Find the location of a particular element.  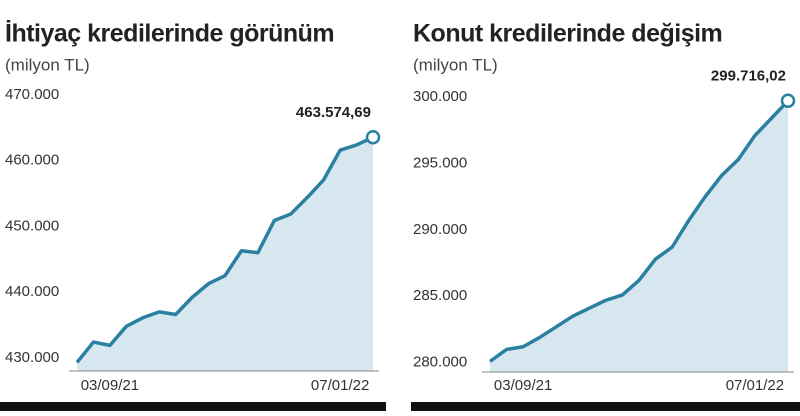

y-tick-label: 460.000 is located at coordinates (32, 160).